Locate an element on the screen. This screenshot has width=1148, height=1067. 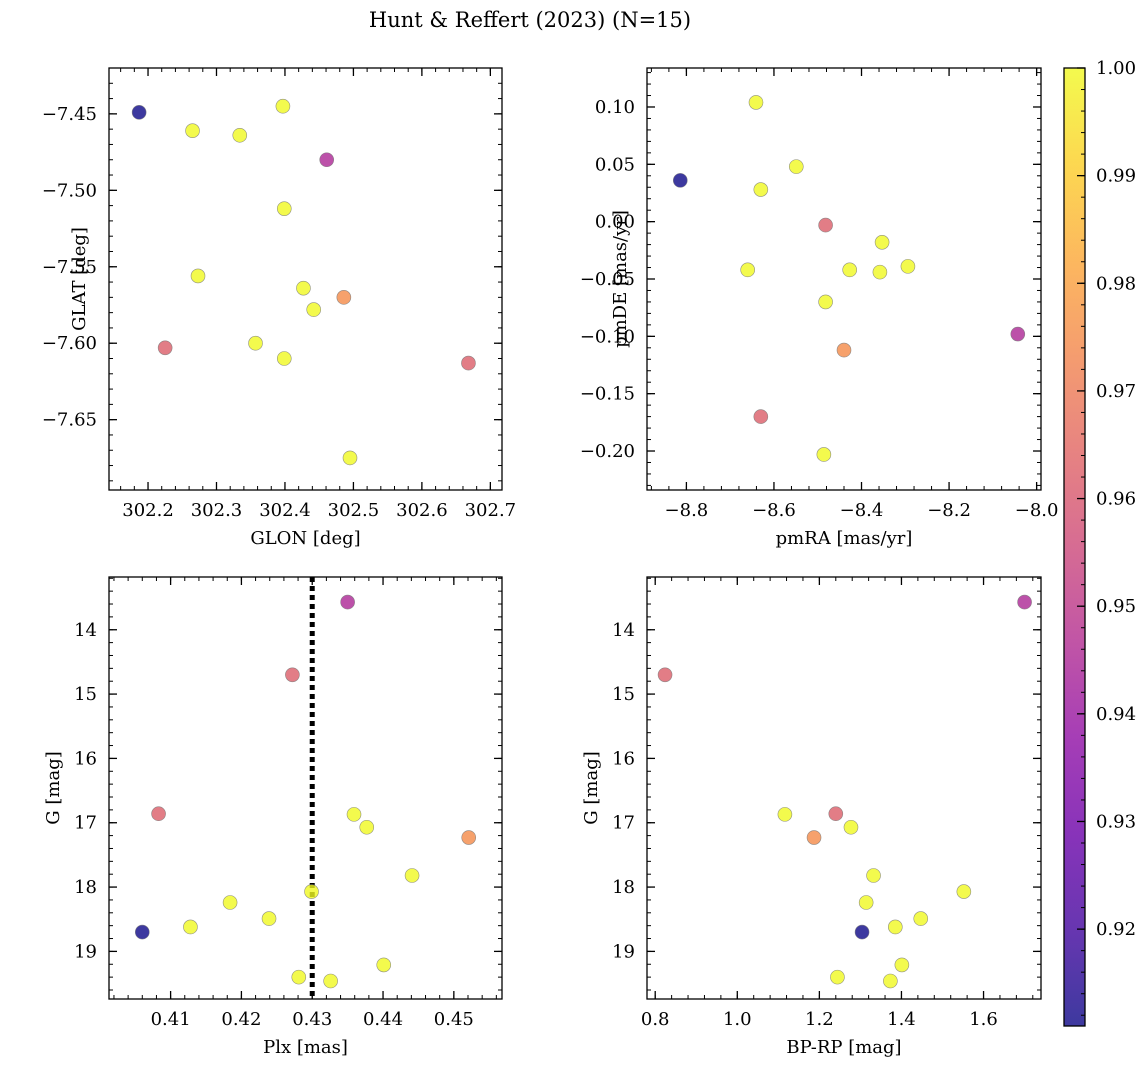
x-tick-label: 0.41 is located at coordinates (171, 1019).